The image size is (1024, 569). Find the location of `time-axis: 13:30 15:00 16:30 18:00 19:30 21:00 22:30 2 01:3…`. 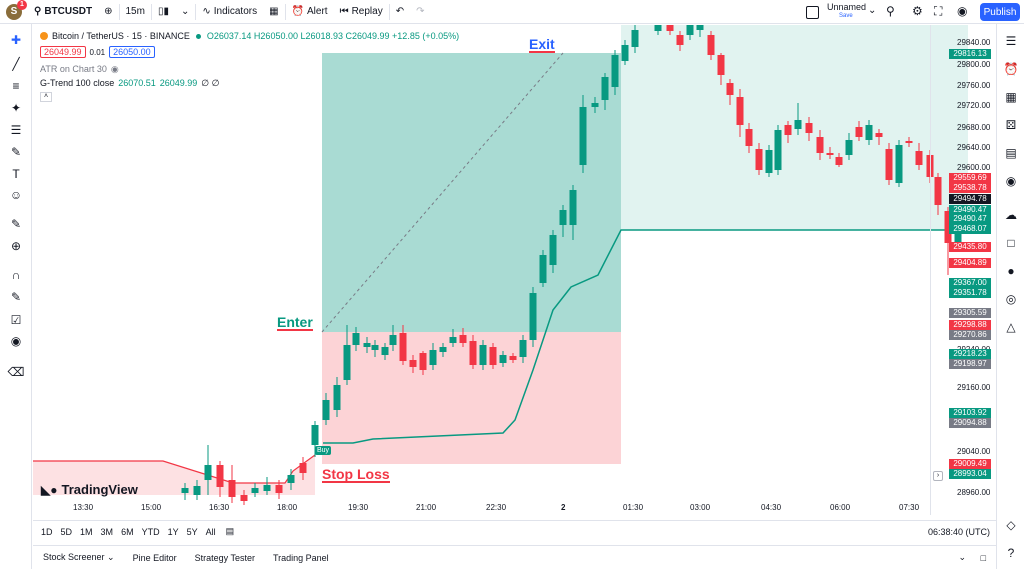

time-axis: 13:30 15:00 16:30 18:00 19:30 21:00 22:30 2 01:3… is located at coordinates (481, 507).